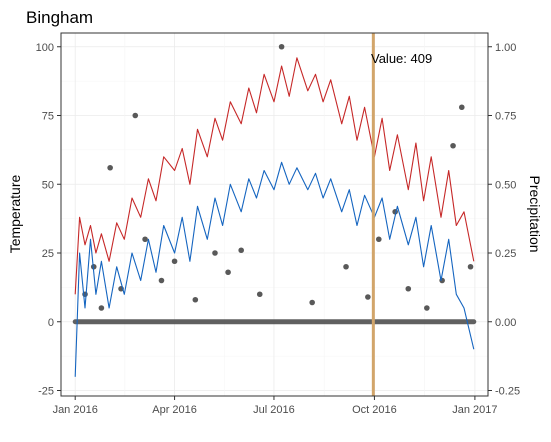 This screenshot has height=442, width=551. What do you see at coordinates (274, 410) in the screenshot?
I see `x-tick-label: Jul 2016` at bounding box center [274, 410].